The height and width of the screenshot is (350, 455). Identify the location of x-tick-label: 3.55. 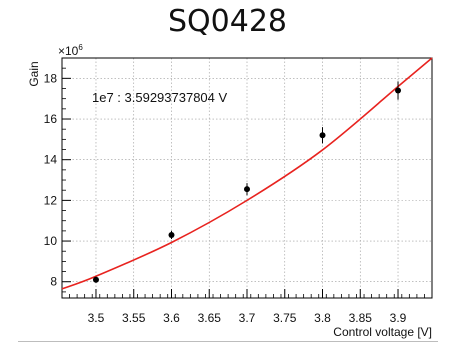
(134, 318).